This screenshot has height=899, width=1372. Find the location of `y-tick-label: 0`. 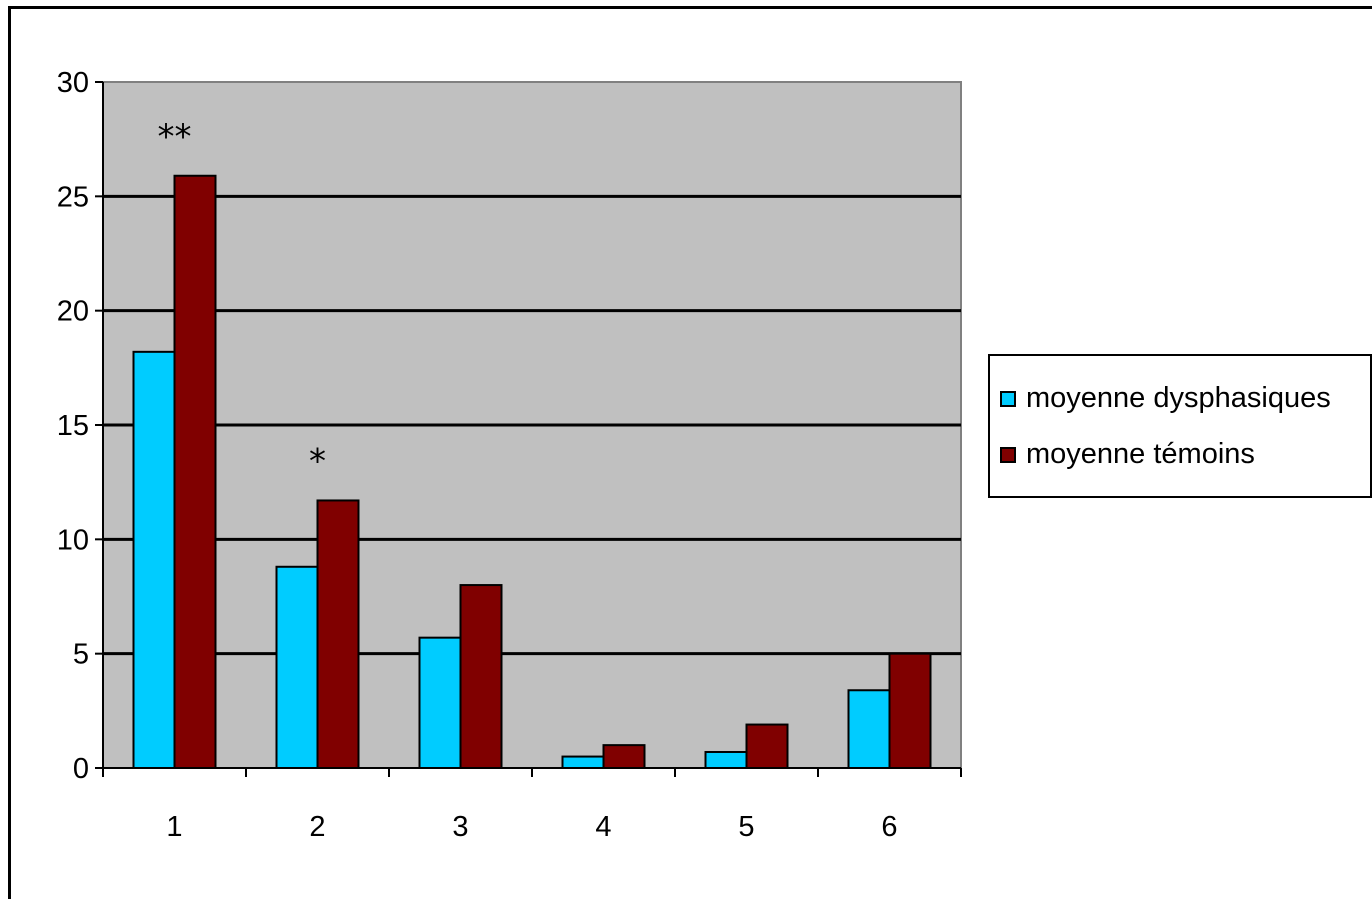

y-tick-label: 0 is located at coordinates (81, 769).